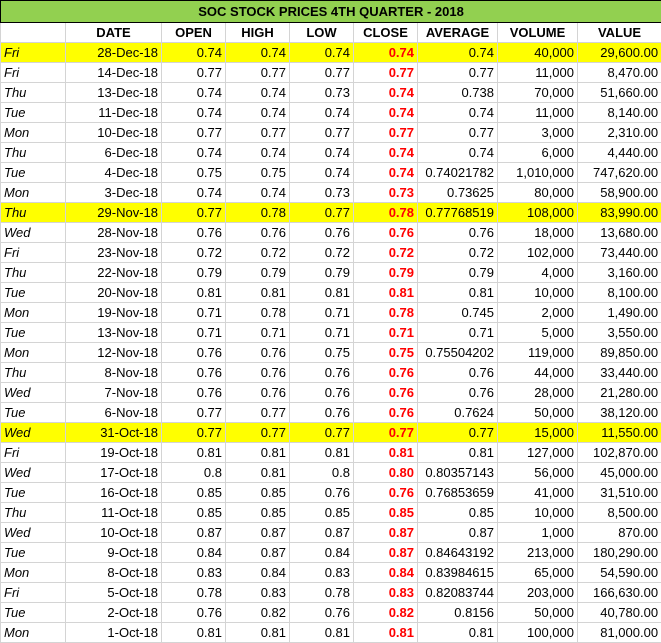 This screenshot has width=661, height=643. What do you see at coordinates (618, 52) in the screenshot?
I see `cell-value: 29,600.00` at bounding box center [618, 52].